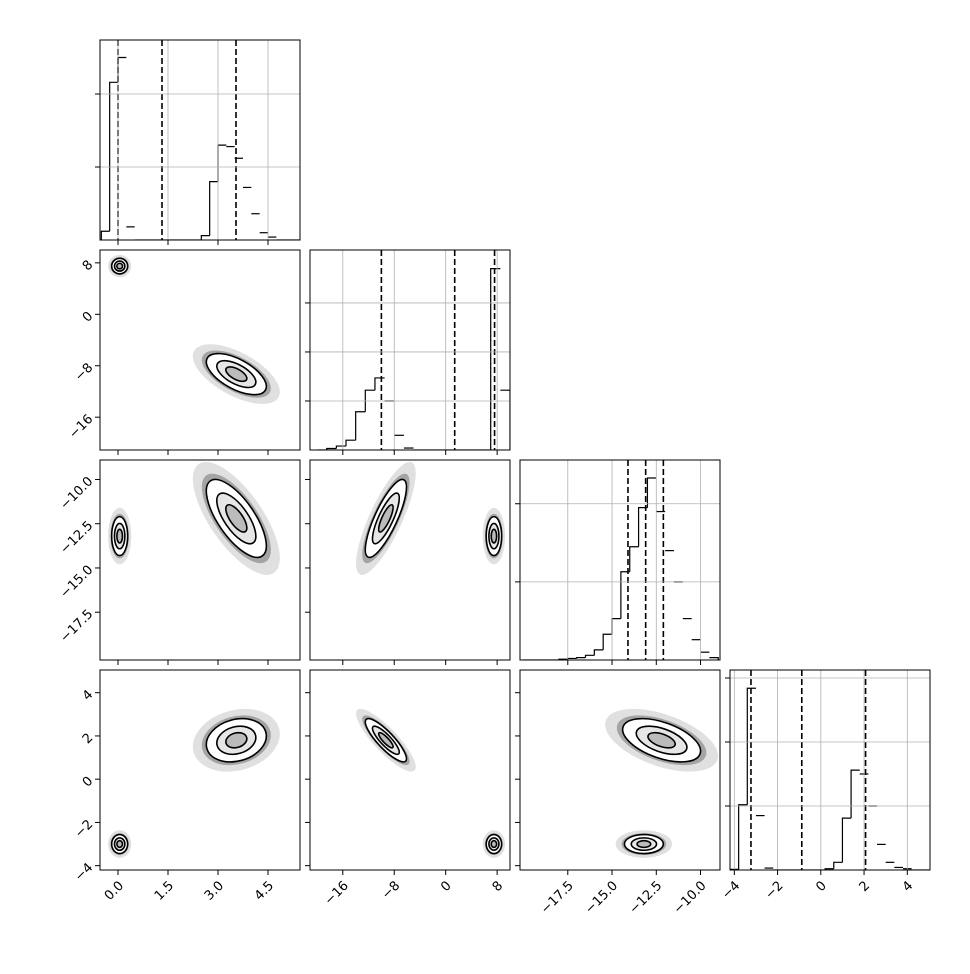  Describe the element at coordinates (498, 886) in the screenshot. I see `x-tick-label: 8` at that location.